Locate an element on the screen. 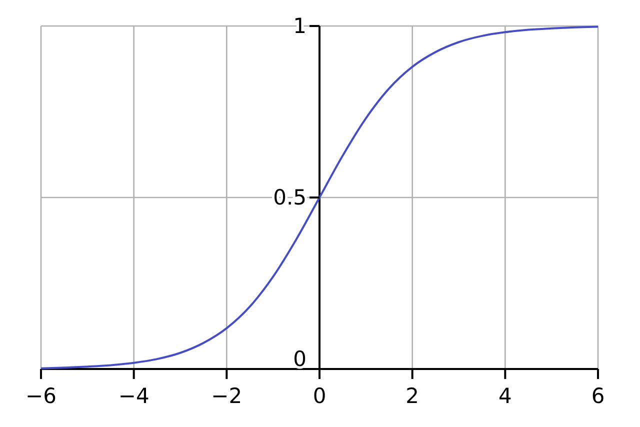  y-tick-label: 0.5 is located at coordinates (289, 198).